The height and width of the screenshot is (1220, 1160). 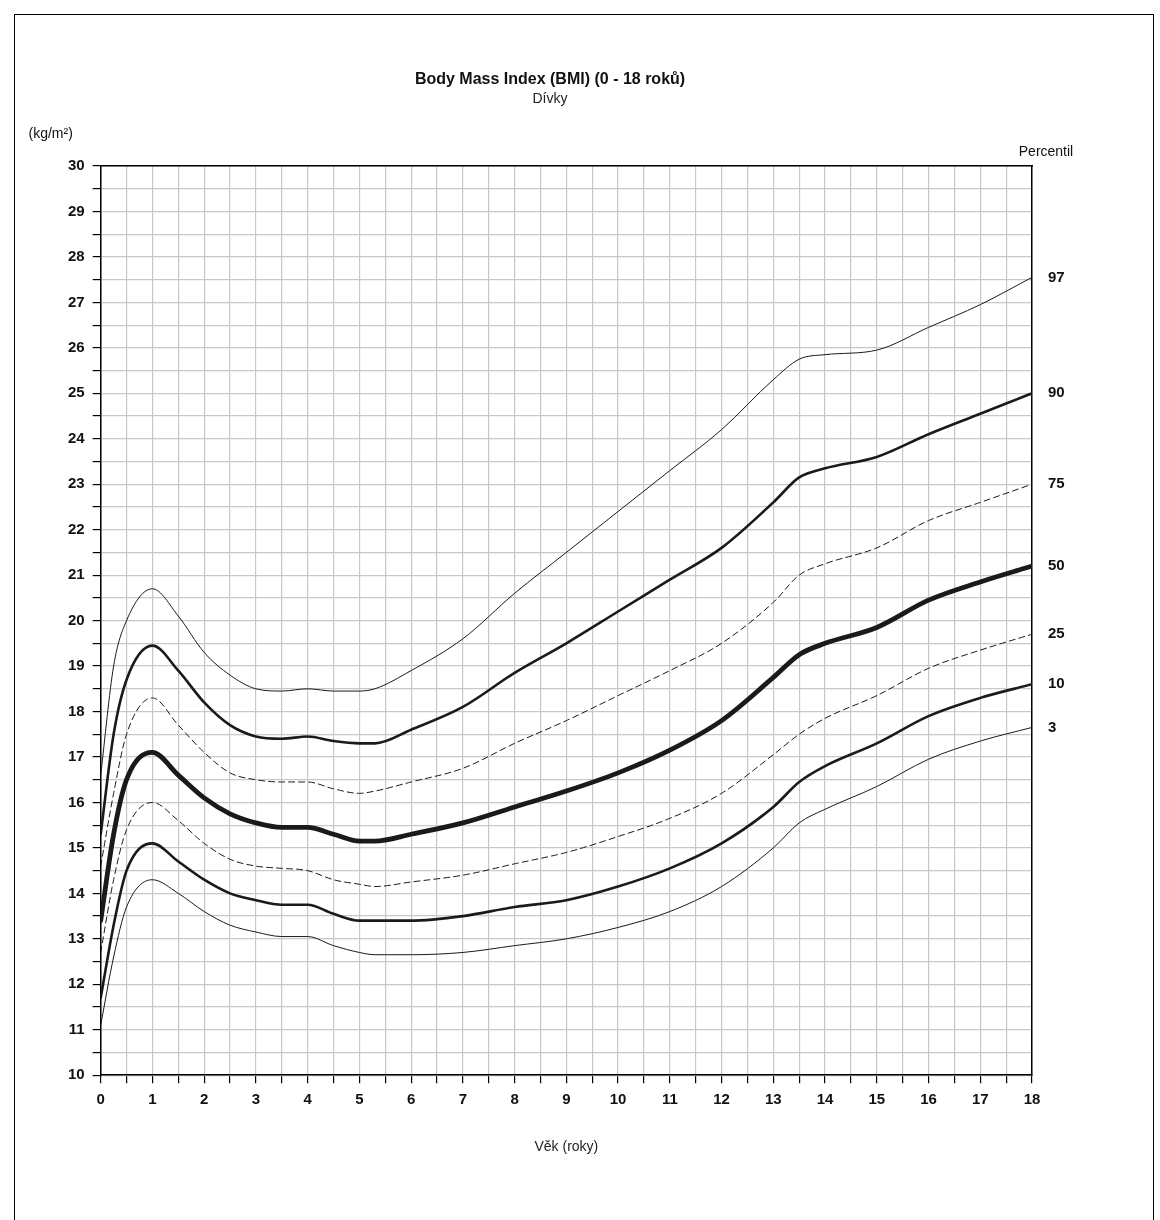 I want to click on y-tick-label: 23, so click(x=76, y=483).